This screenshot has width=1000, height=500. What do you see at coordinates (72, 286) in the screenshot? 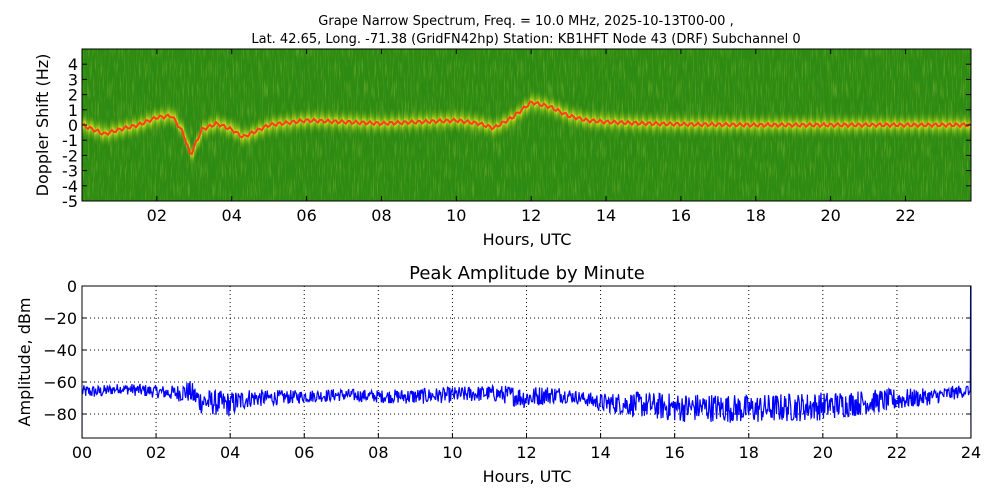
I see `amplitude-y-tick-label: 0` at bounding box center [72, 286].